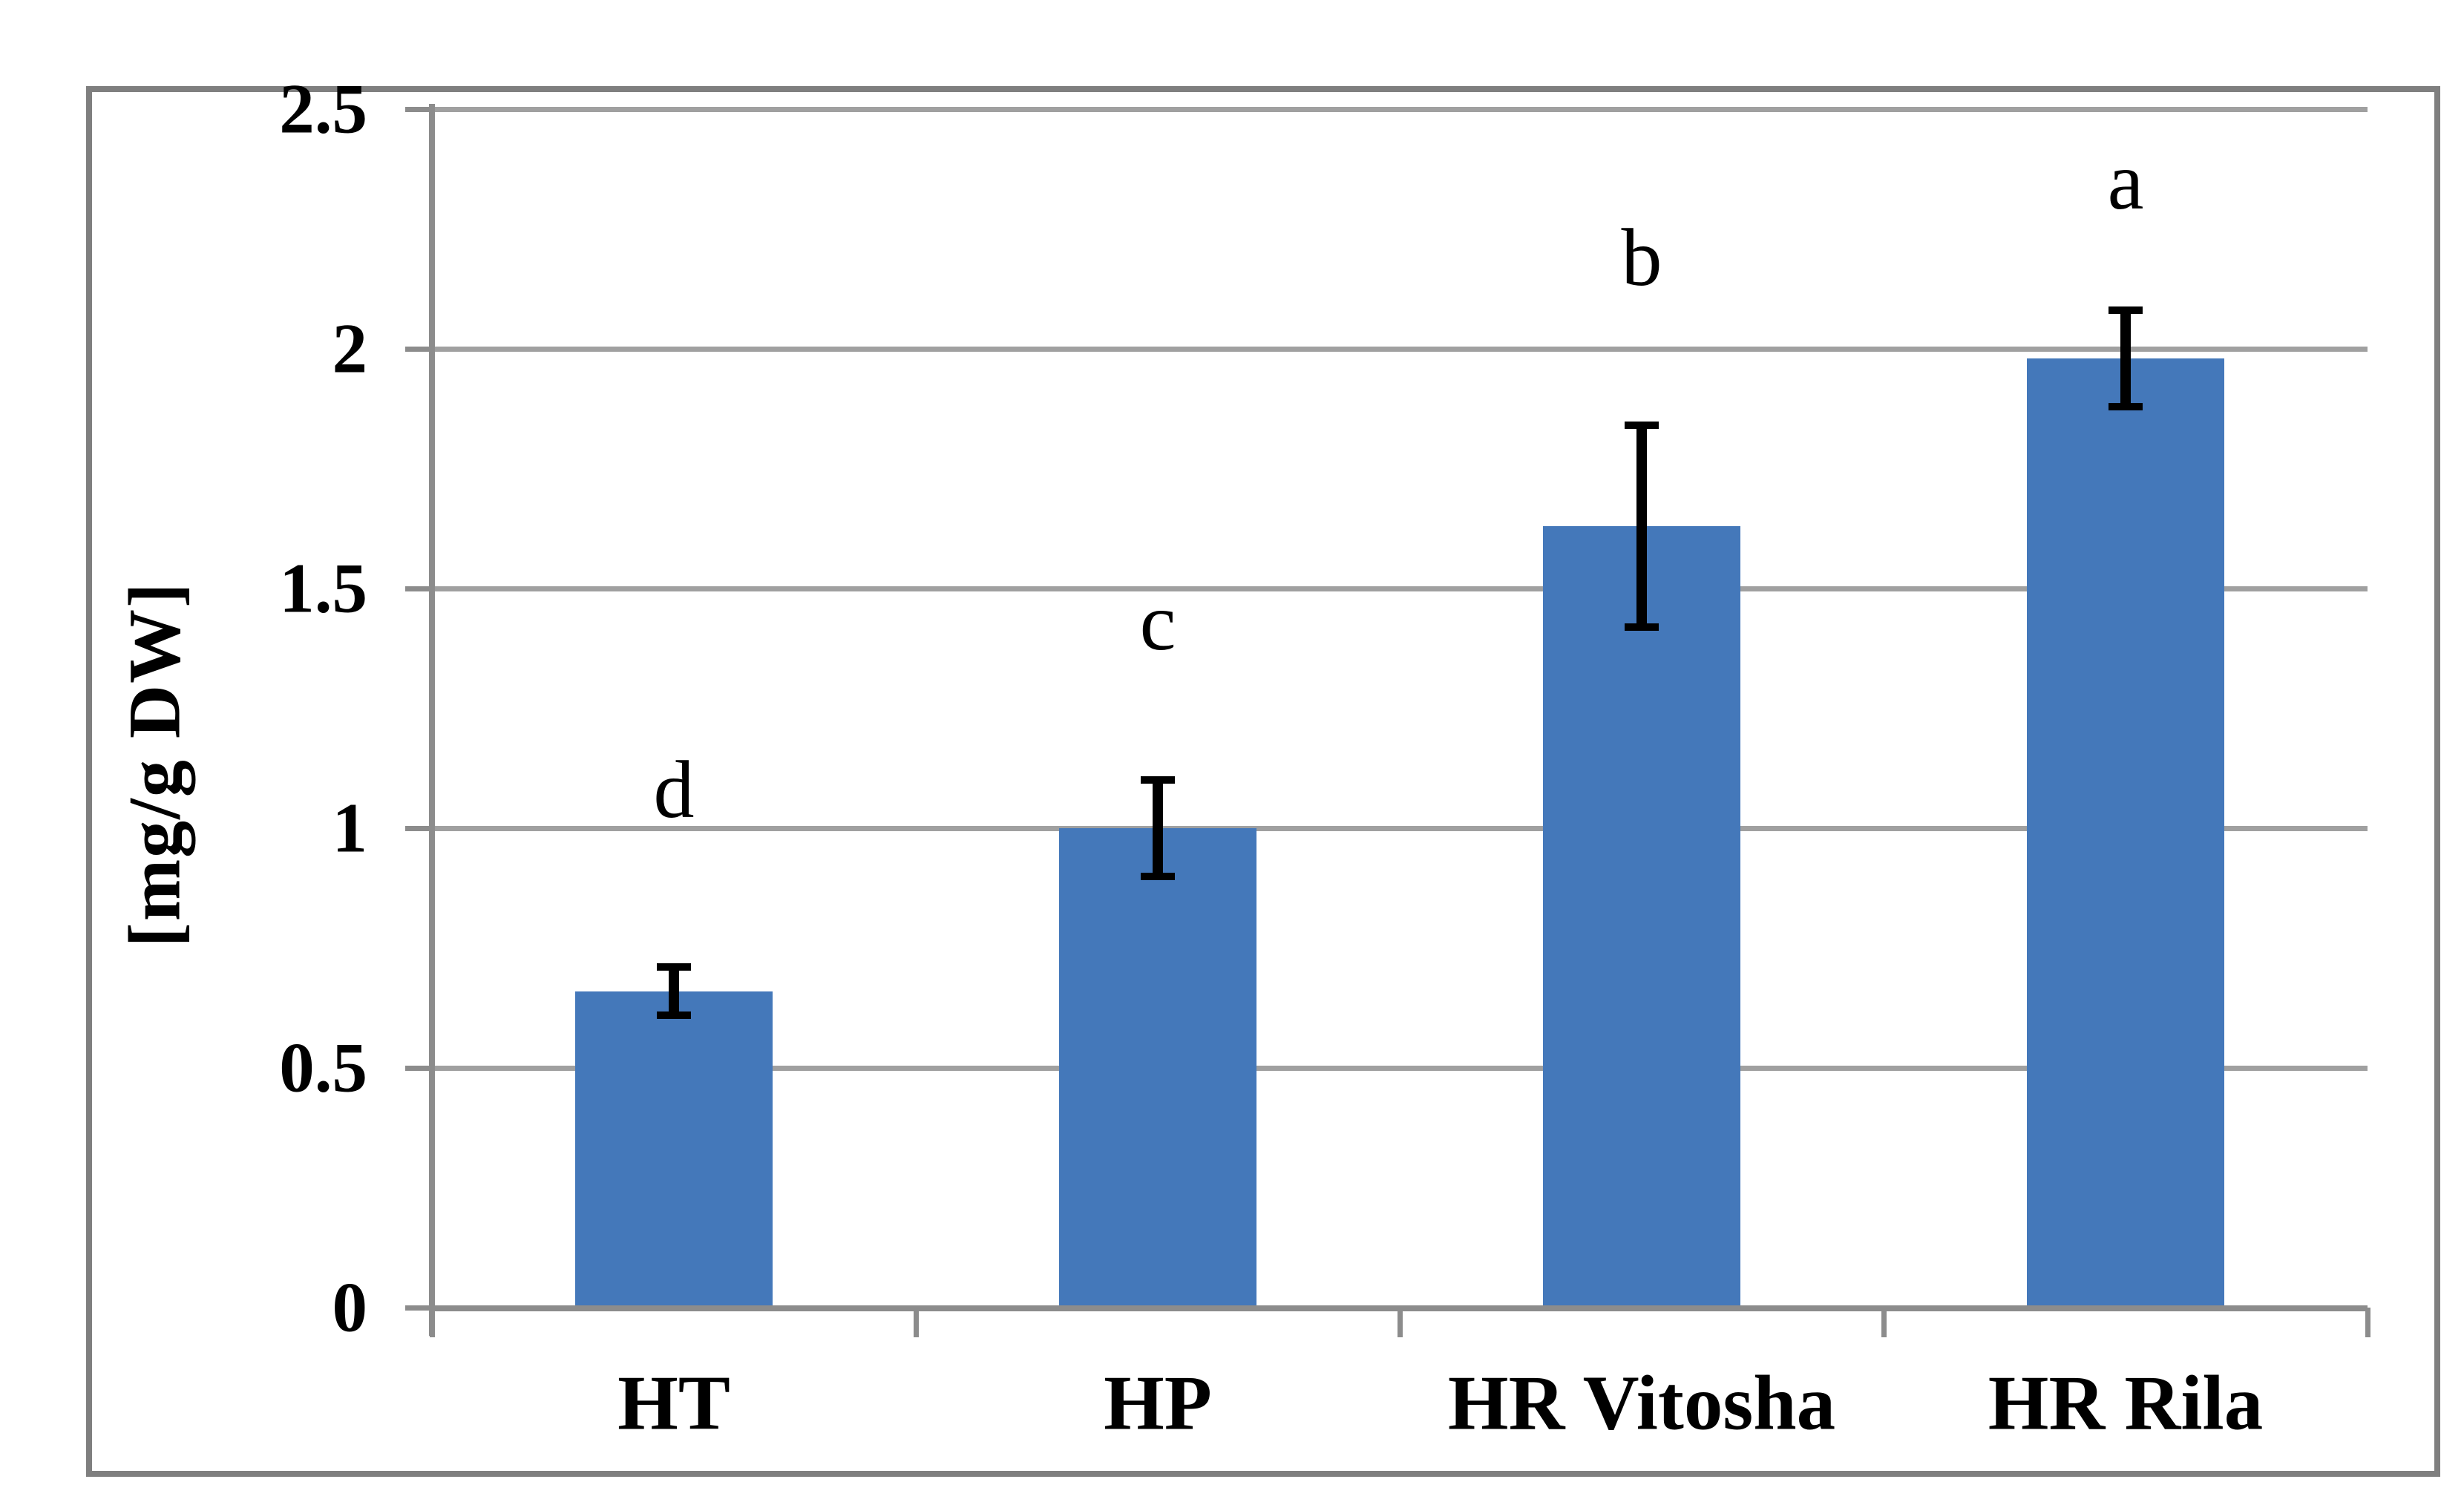 Image resolution: width=2464 pixels, height=1505 pixels. Describe the element at coordinates (323, 1067) in the screenshot. I see `y-tick-label: 0.5` at that location.